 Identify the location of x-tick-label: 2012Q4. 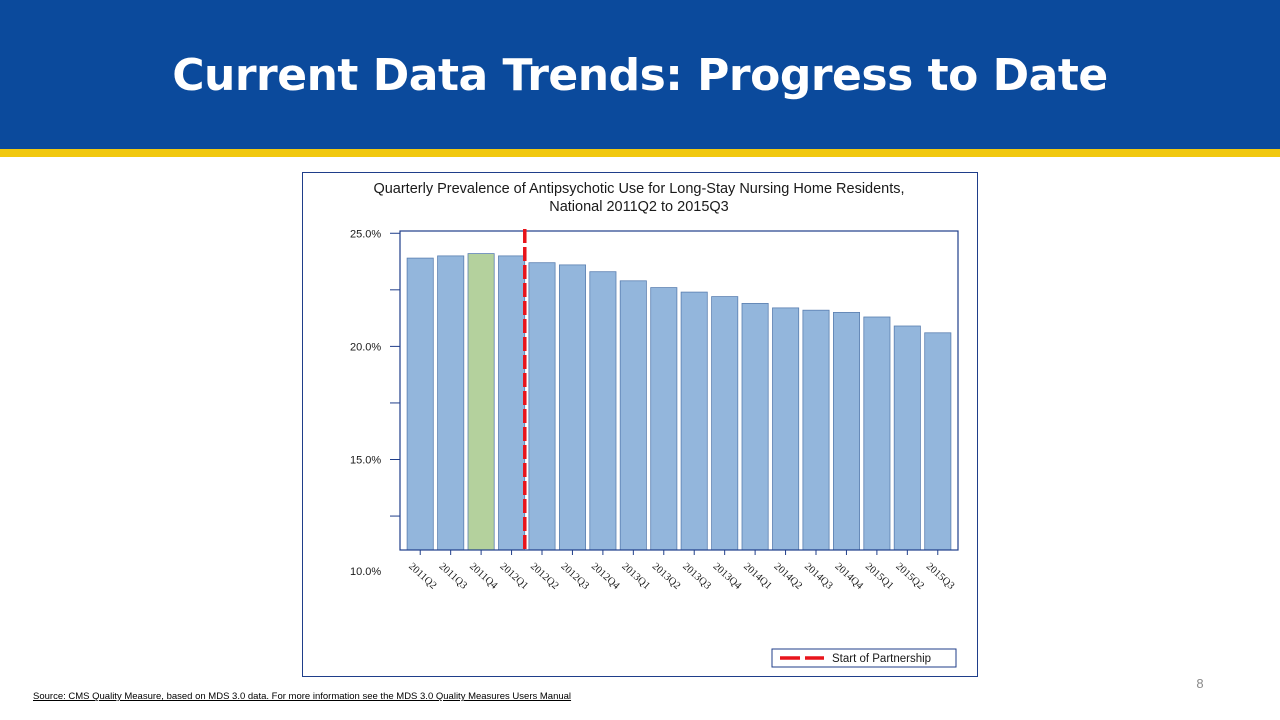
(605, 576).